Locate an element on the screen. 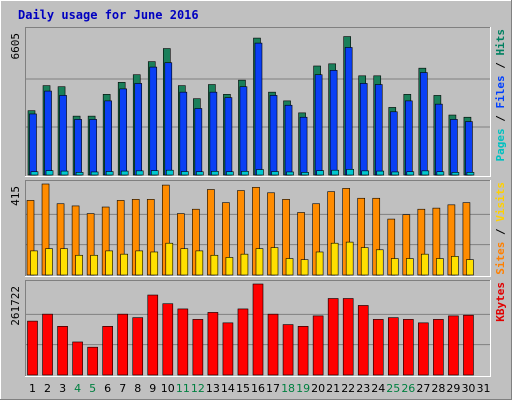  day-label: 1 is located at coordinates (32, 388).